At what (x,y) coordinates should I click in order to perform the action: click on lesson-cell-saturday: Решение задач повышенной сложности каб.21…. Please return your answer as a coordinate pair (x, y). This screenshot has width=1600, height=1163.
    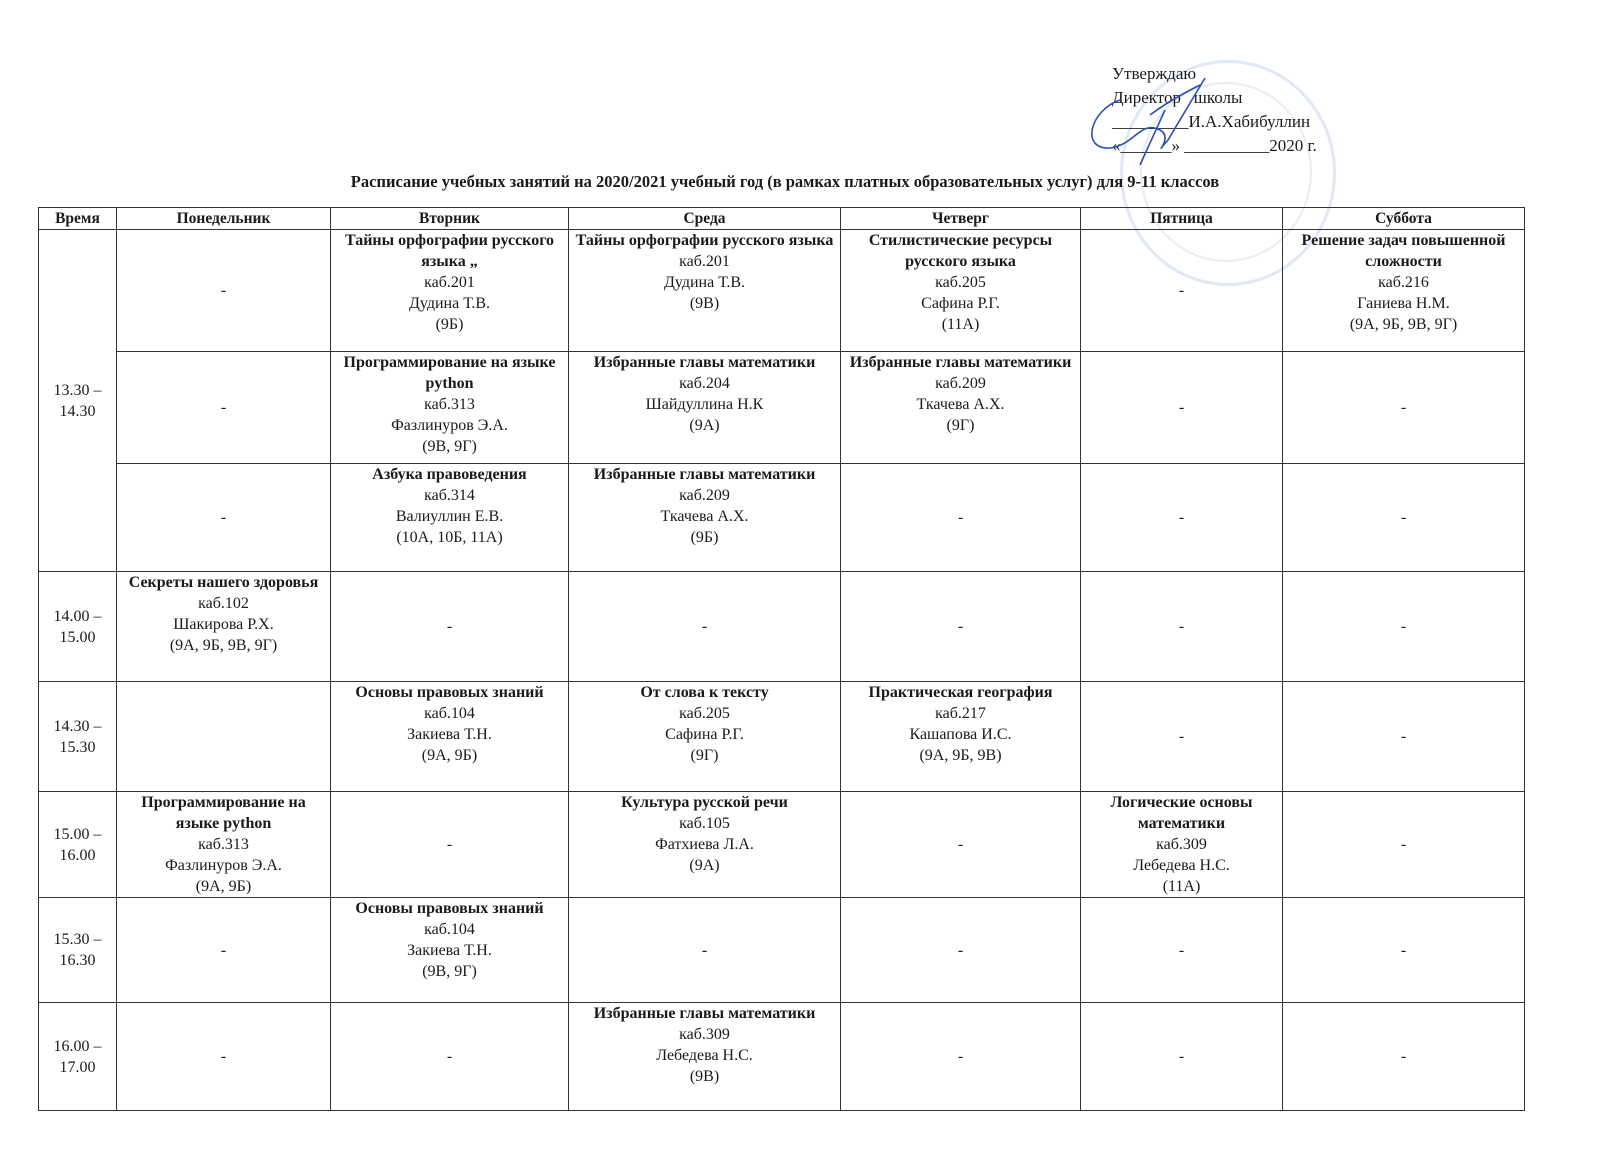
    Looking at the image, I should click on (1403, 290).